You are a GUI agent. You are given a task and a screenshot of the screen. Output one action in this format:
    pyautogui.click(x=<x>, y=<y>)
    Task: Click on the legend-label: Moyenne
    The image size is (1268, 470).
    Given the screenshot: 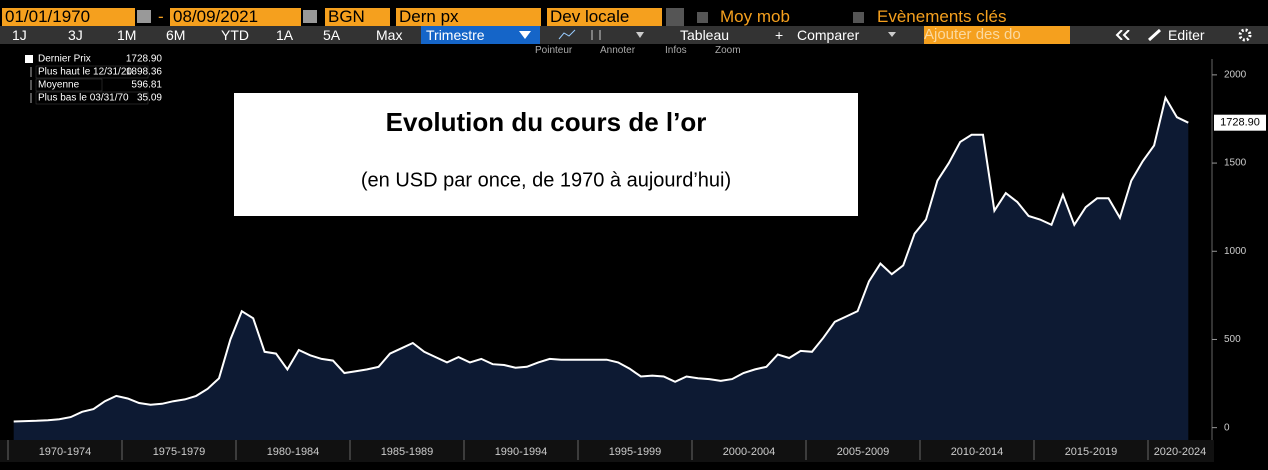 What is the action you would take?
    pyautogui.click(x=59, y=85)
    